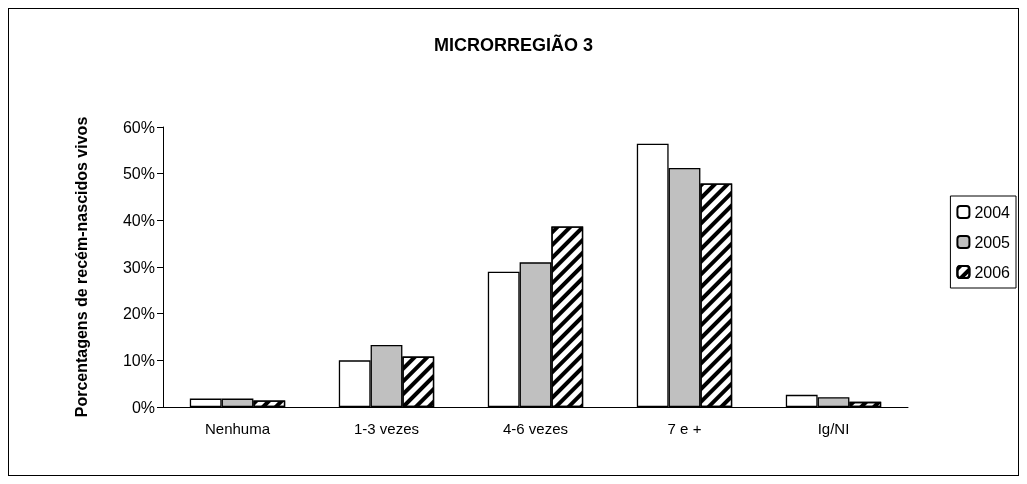 This screenshot has height=484, width=1027. What do you see at coordinates (237, 428) in the screenshot?
I see `x-tick-label: Nenhuma` at bounding box center [237, 428].